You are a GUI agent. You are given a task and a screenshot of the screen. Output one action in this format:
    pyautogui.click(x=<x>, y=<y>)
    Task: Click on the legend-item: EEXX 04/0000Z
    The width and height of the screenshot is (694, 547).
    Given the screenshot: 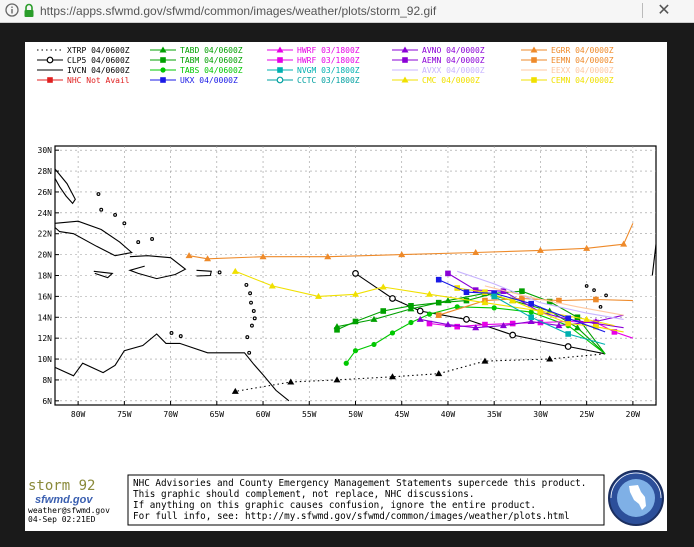 What is the action you would take?
    pyautogui.click(x=567, y=70)
    